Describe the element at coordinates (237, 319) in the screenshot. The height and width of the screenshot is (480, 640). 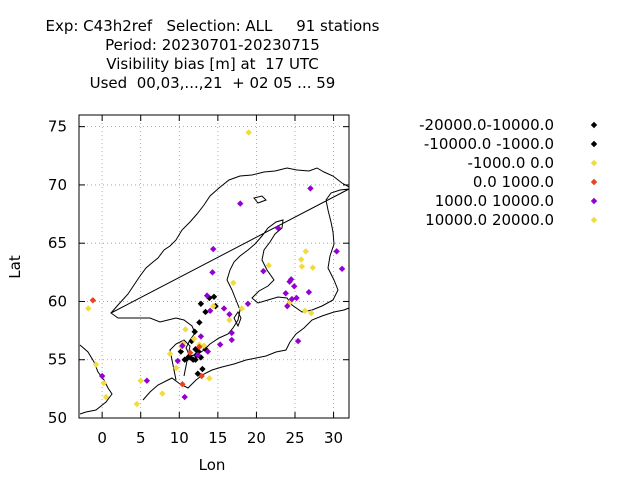
I see `coastline-gotland` at that location.